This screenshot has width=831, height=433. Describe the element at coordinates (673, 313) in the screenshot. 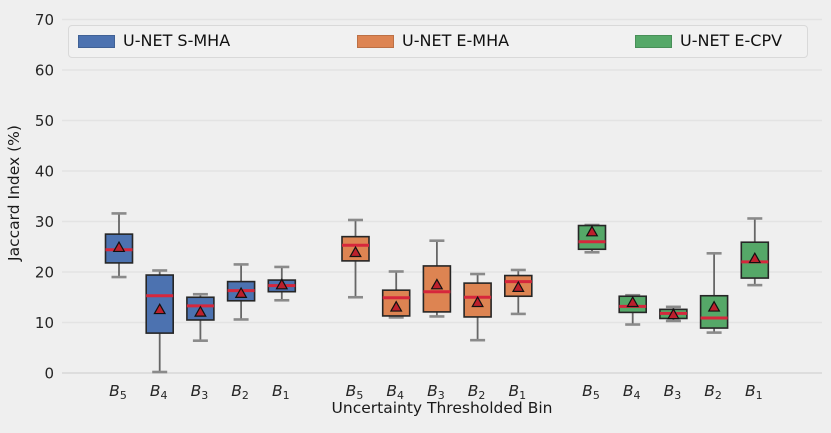

I see `mean-marker-u-net-e-cpv-b3` at that location.